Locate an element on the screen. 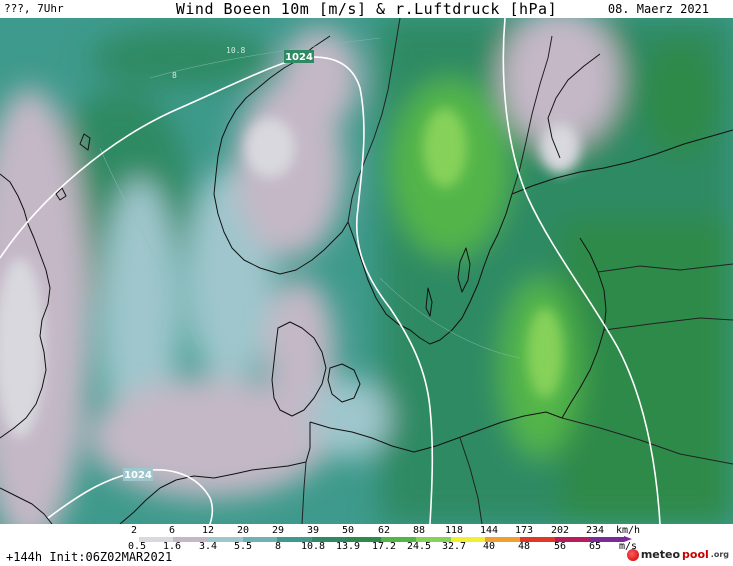 The width and height of the screenshot is (733, 566). legend-tick: 32.7 is located at coordinates (454, 546).